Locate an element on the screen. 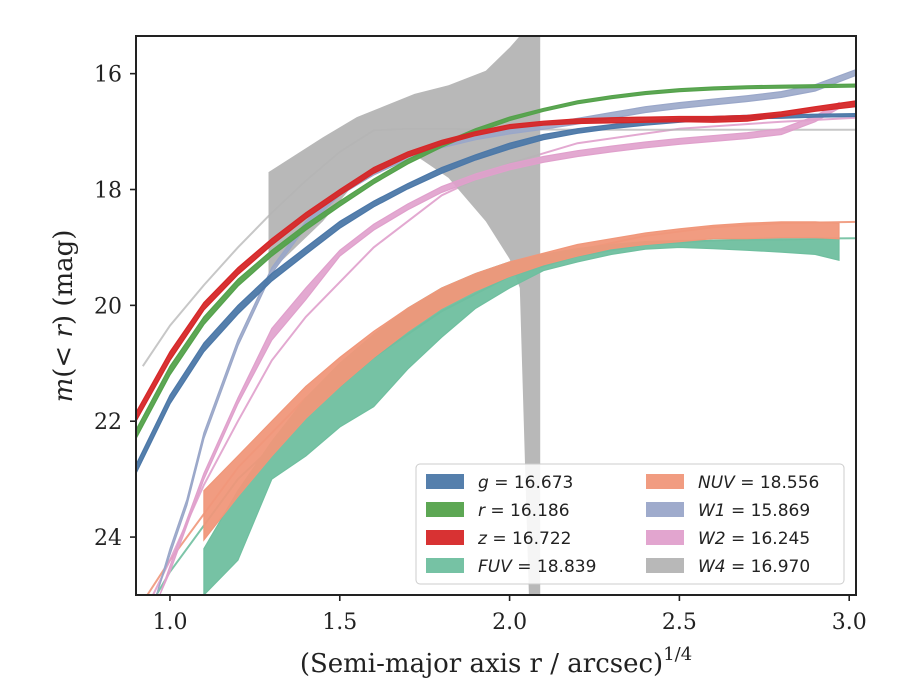  legend-swatch-fuv is located at coordinates (445, 565).